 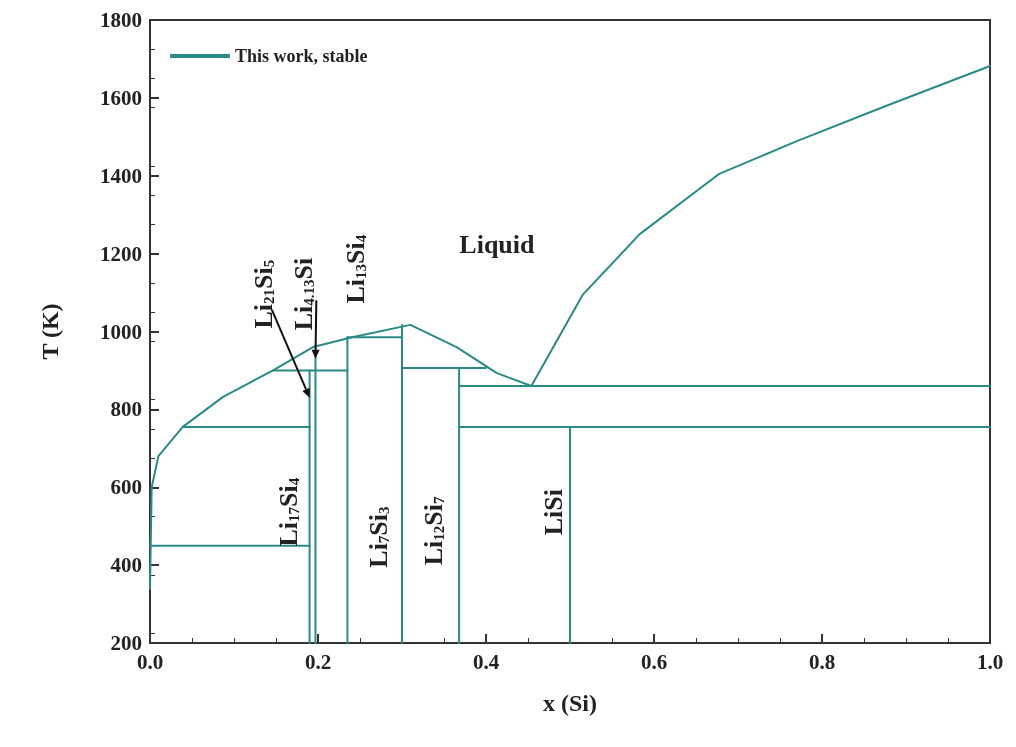 What do you see at coordinates (433, 530) in the screenshot?
I see `annotation: Li12Si7` at bounding box center [433, 530].